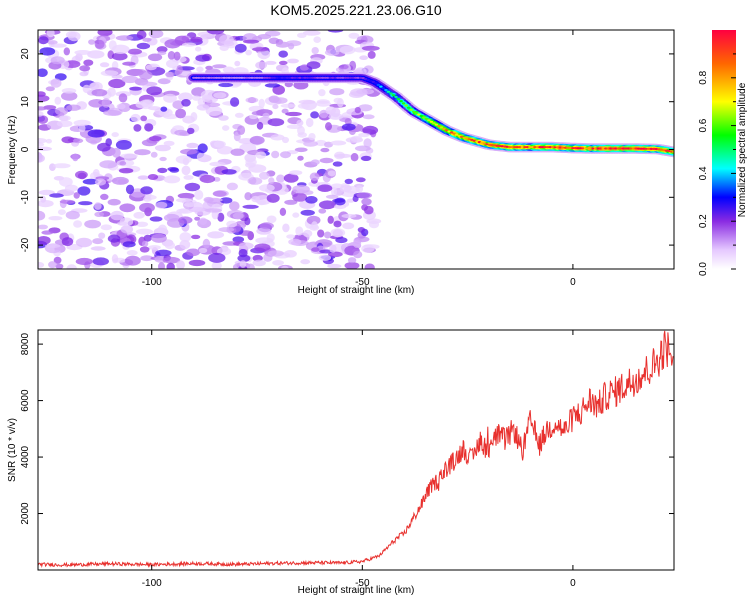 This screenshot has width=750, height=600. I want to click on colorbar-label: Normalized spectral amplitude, so click(742, 149).